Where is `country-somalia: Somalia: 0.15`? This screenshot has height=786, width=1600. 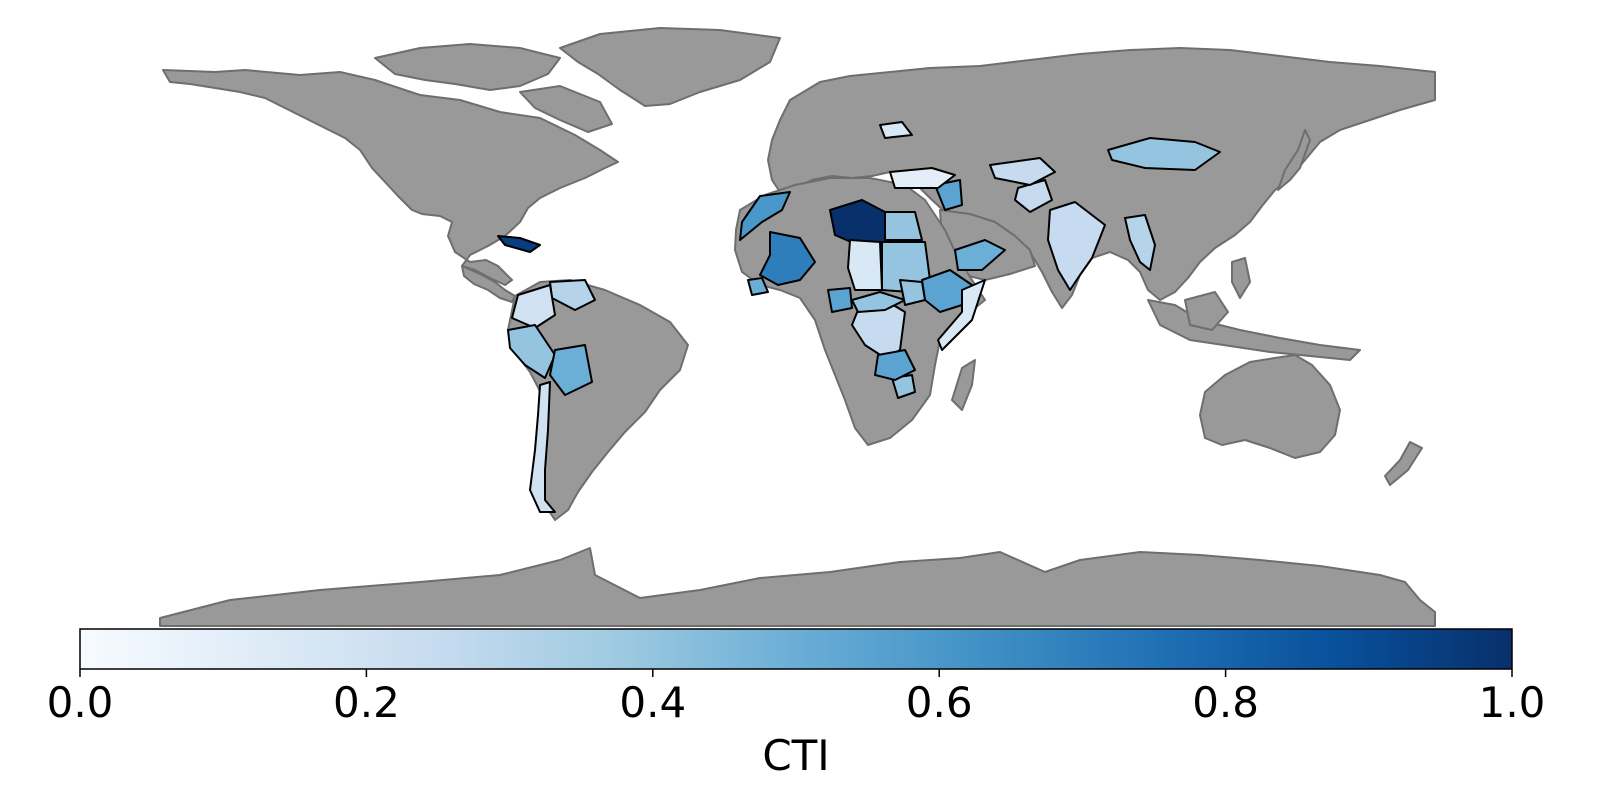
country-somalia: Somalia: 0.15 is located at coordinates (961, 315).